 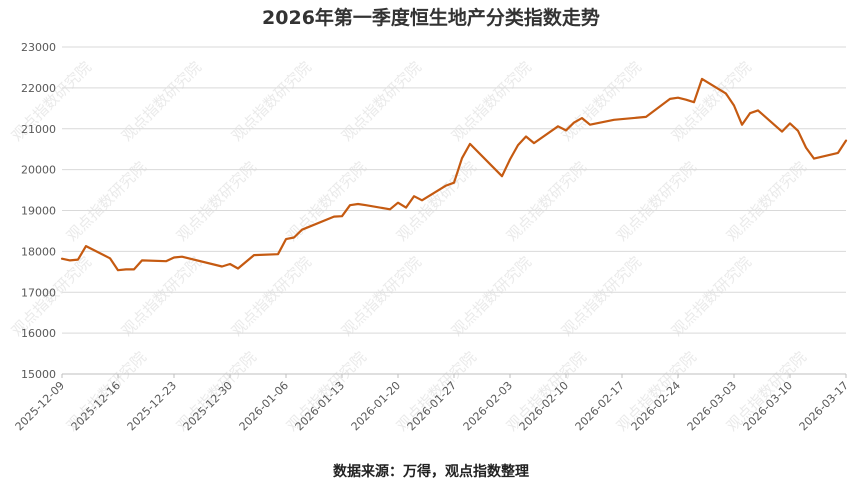 I want to click on y-tick-label: 22000, so click(x=38, y=88).